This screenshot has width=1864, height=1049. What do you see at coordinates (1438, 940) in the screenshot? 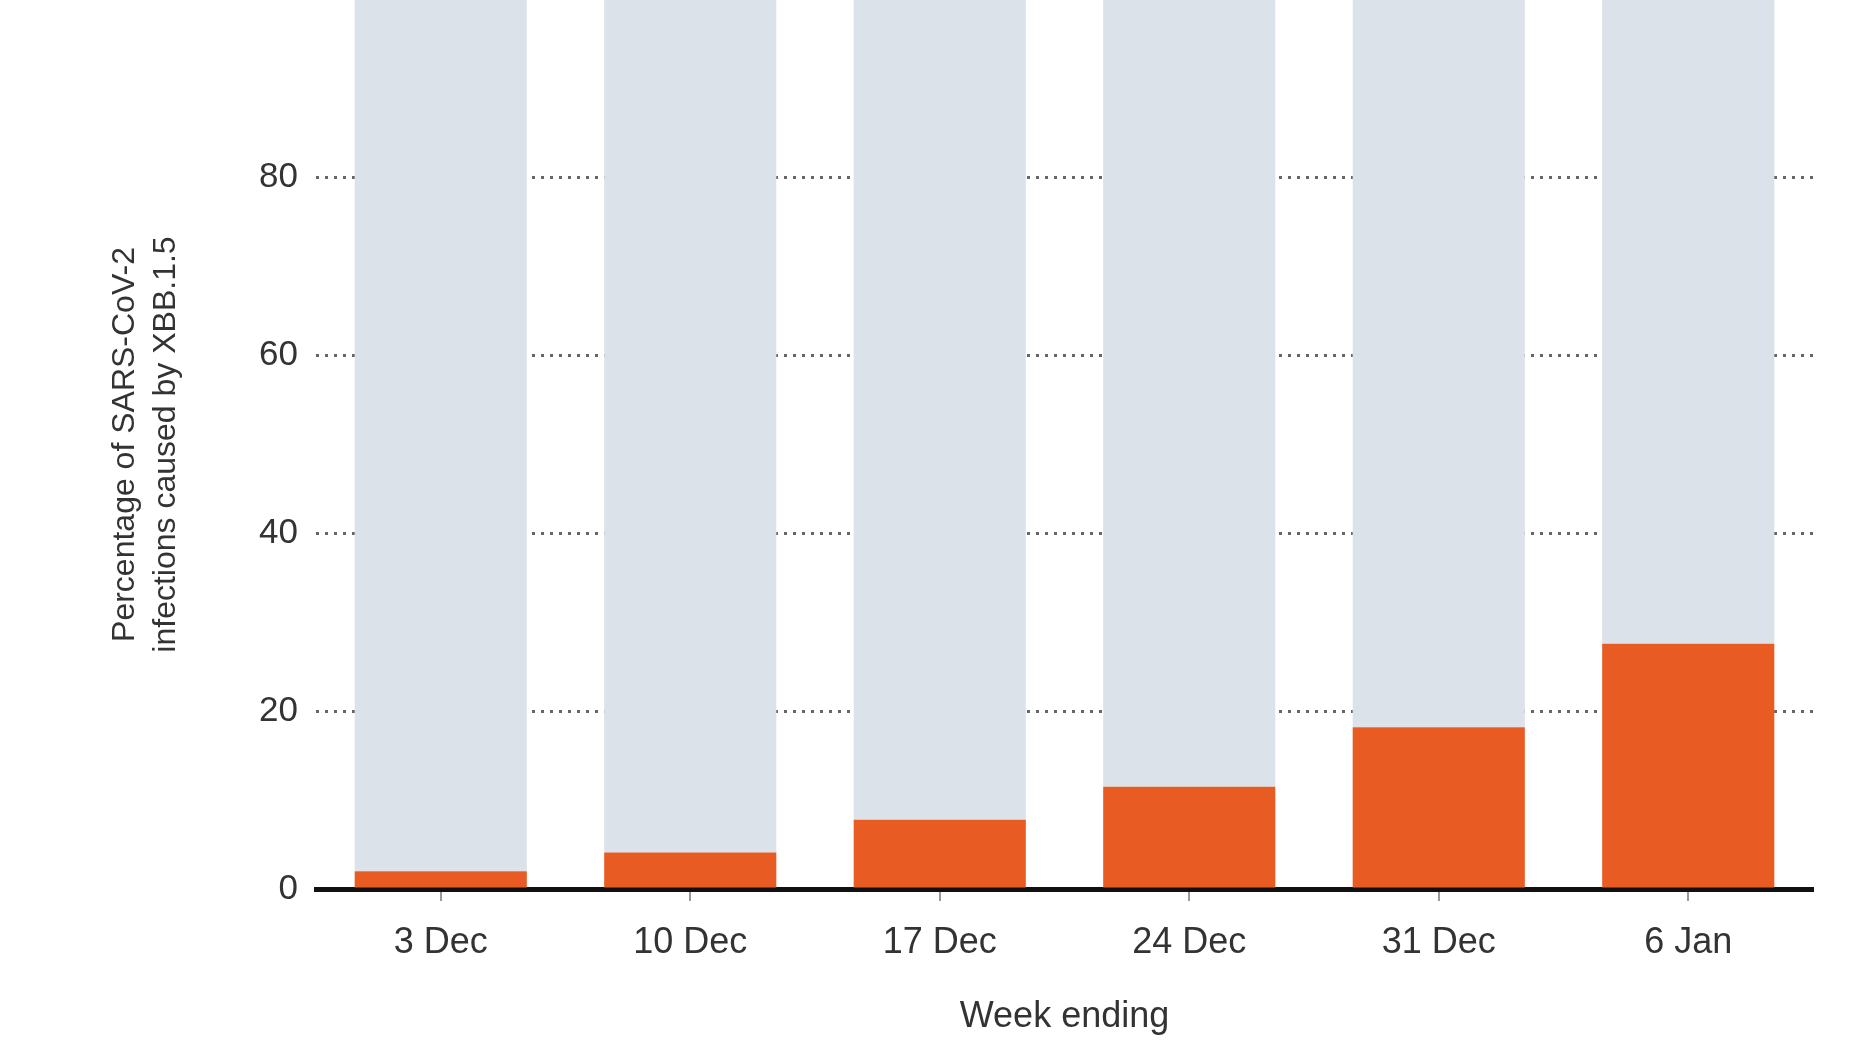
I see `x-tick-label: 31 Dec` at bounding box center [1438, 940].